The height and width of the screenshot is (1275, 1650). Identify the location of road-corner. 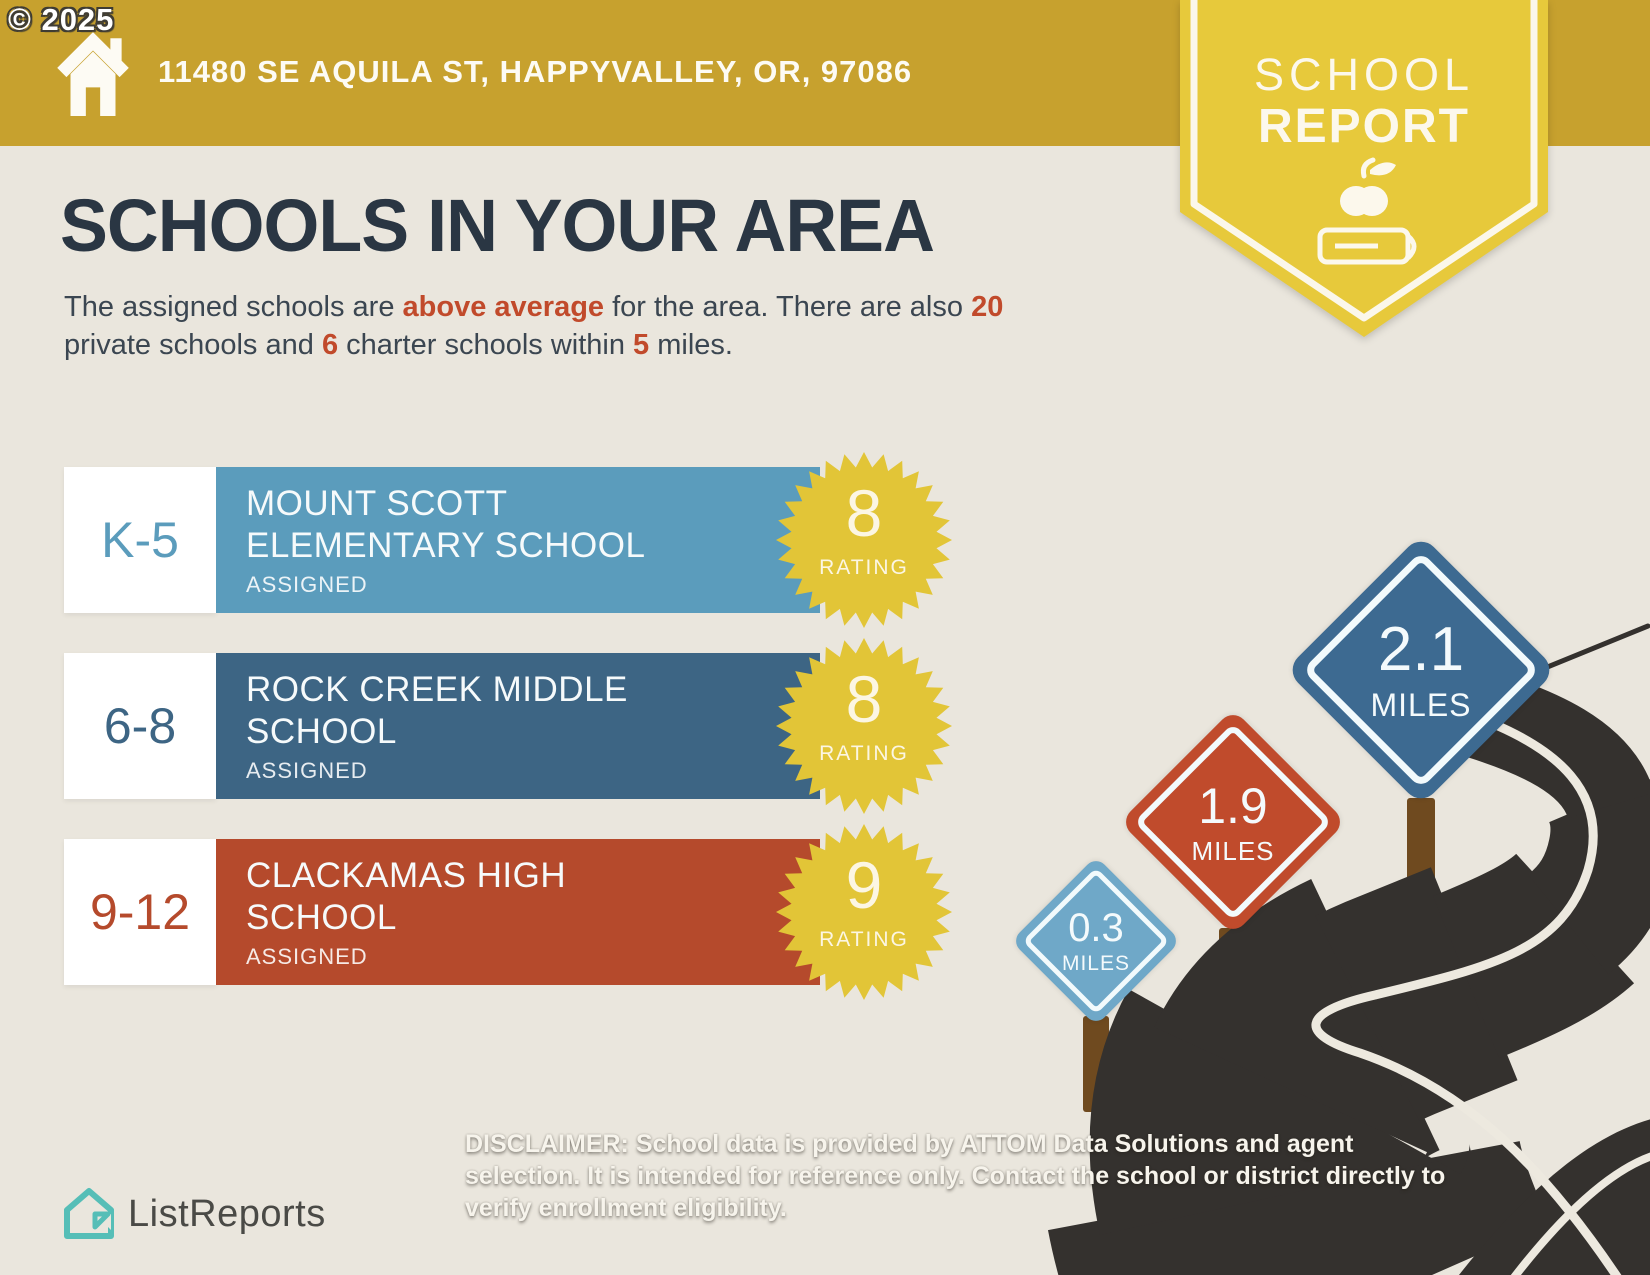
(1554, 1197).